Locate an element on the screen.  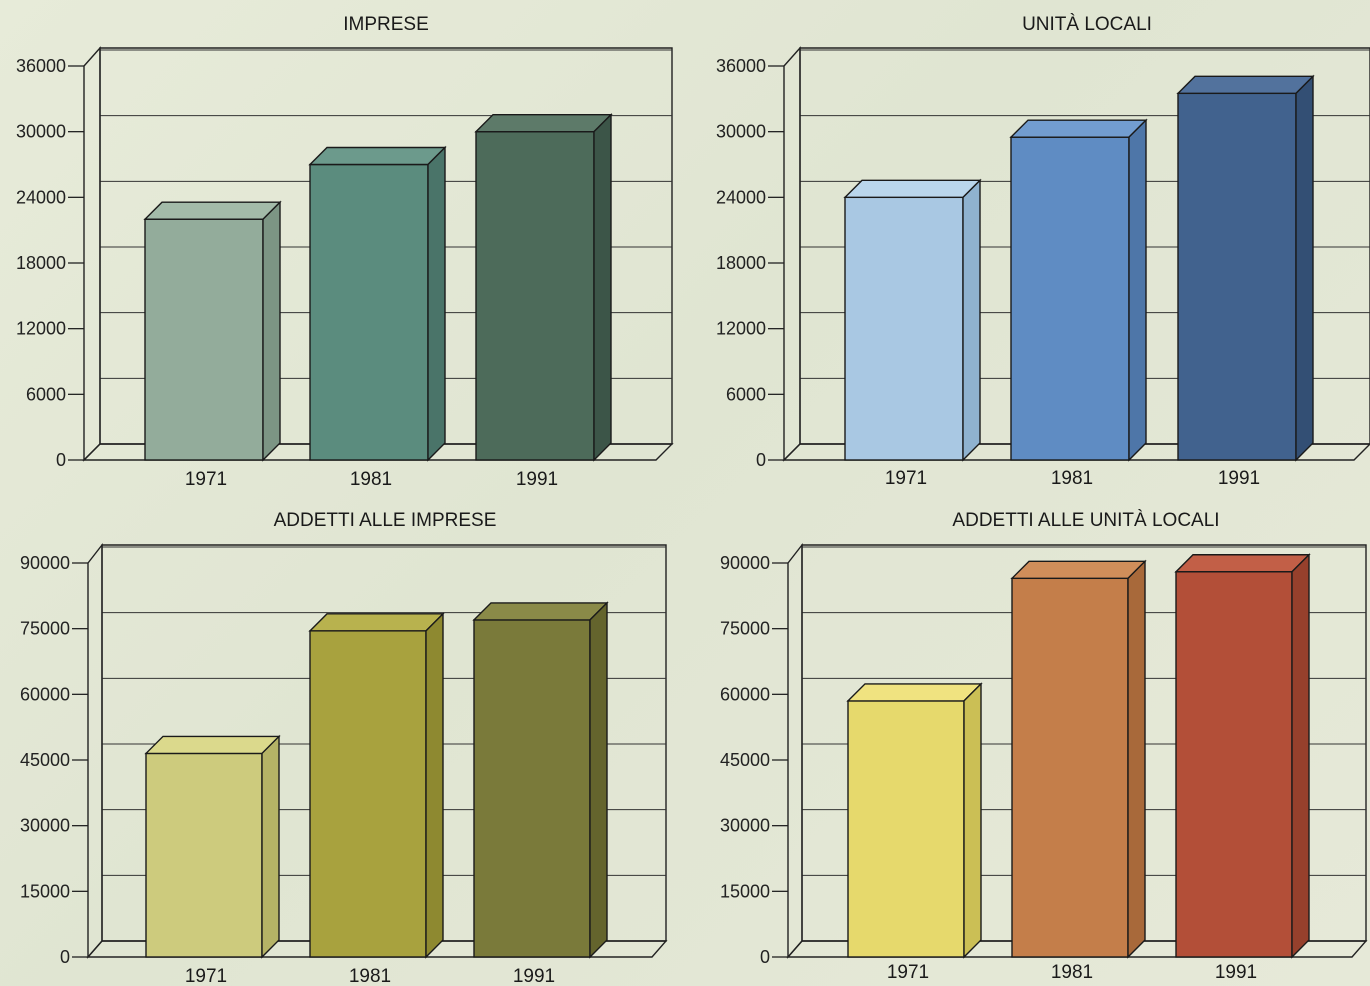
chart-title: ADDETTI ALLE UNITÀ LOCALI is located at coordinates (1085, 520).